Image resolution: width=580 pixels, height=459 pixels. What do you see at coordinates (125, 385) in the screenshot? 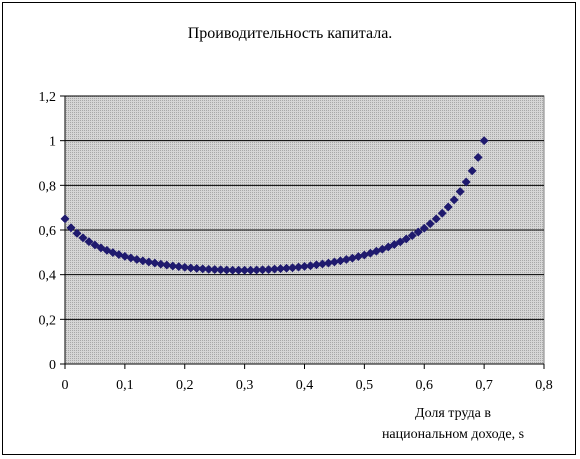
I see `x-tick-label: 0,1` at bounding box center [125, 385].